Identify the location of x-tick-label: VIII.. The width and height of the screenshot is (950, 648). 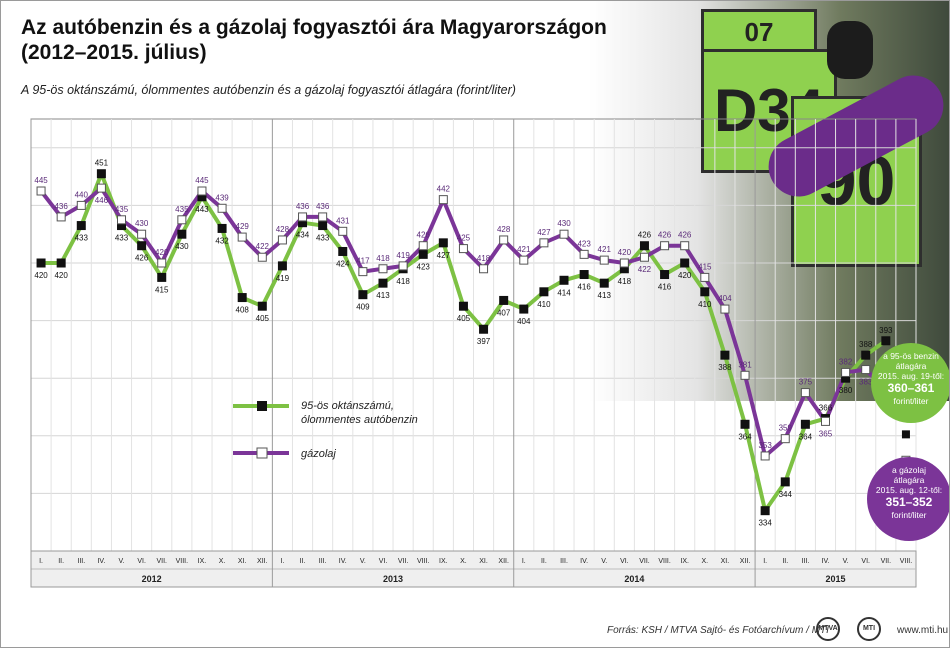
(906, 561).